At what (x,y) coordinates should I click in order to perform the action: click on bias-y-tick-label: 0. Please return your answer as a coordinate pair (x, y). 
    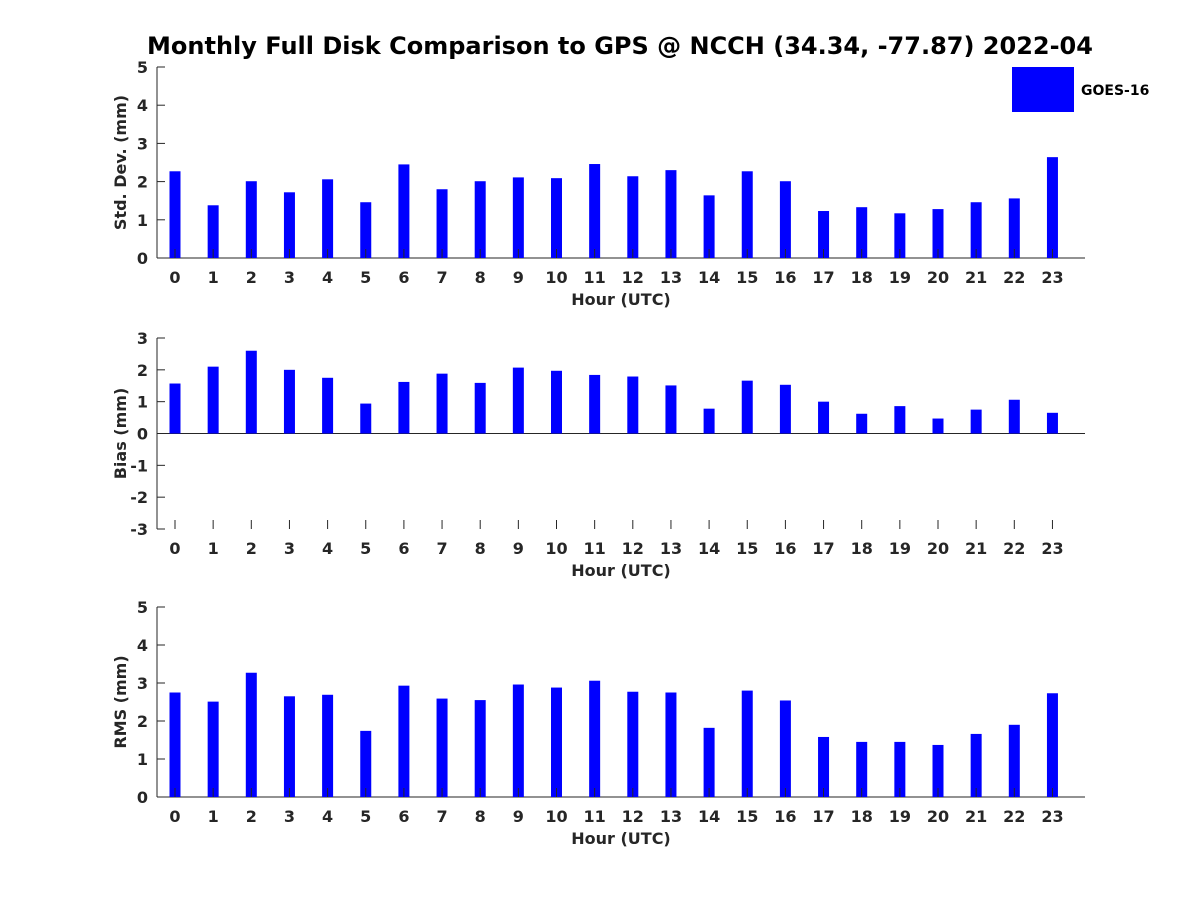
    Looking at the image, I should click on (142, 434).